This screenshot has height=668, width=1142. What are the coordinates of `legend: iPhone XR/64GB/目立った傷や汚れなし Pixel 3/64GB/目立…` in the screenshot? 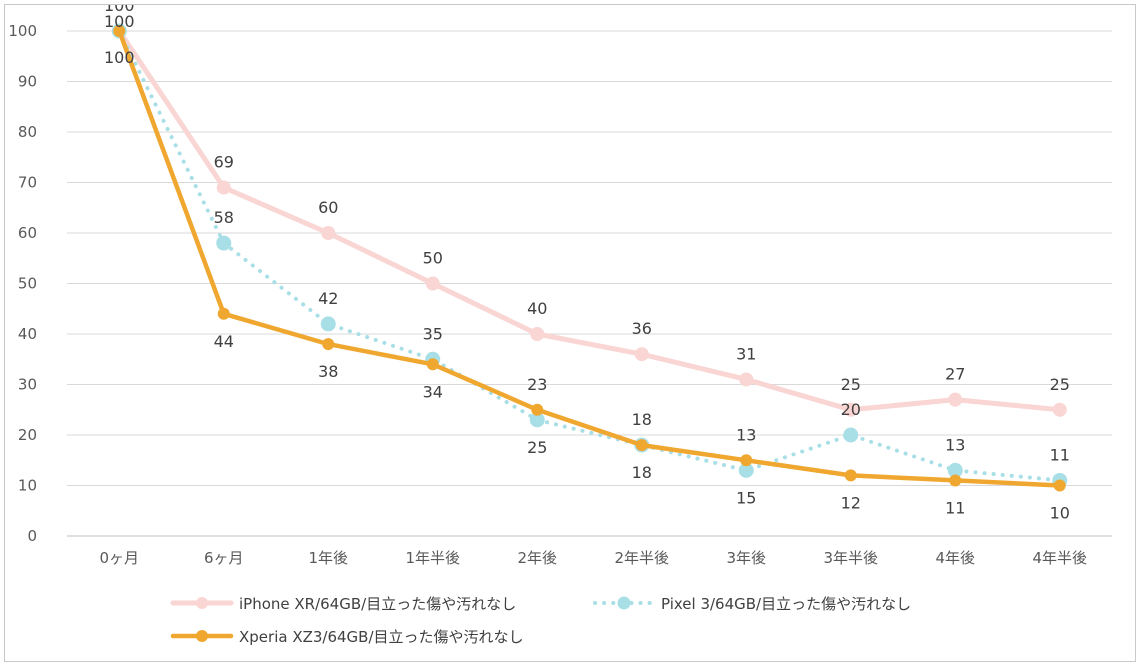 It's located at (540, 620).